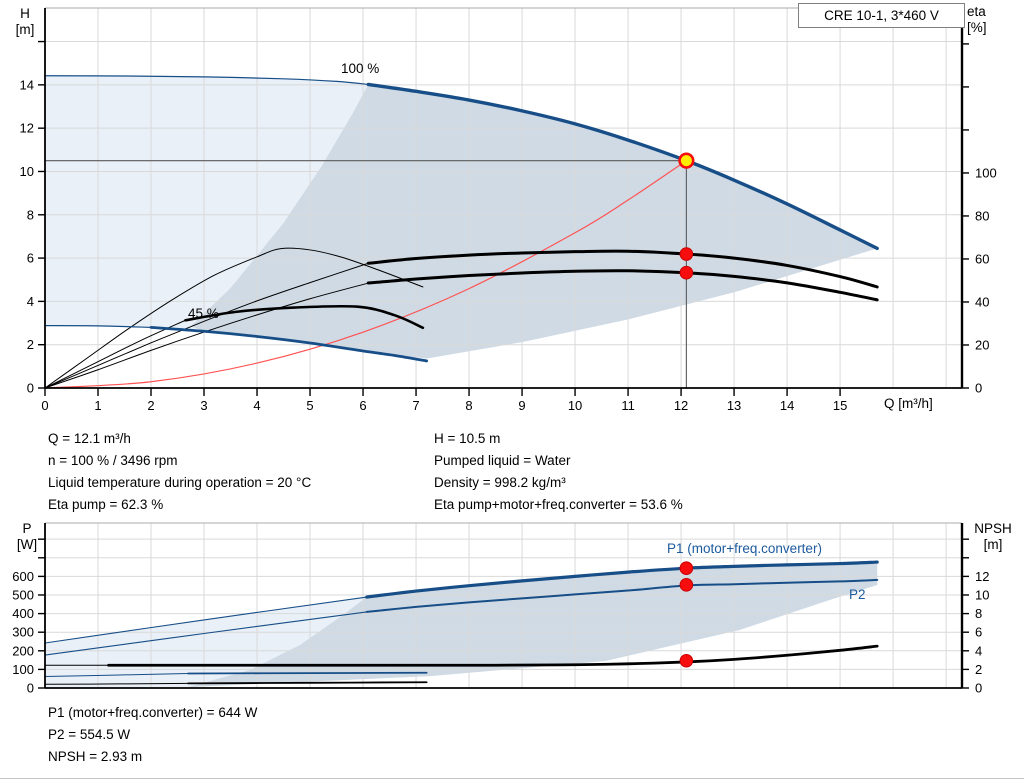 The width and height of the screenshot is (1024, 781). Describe the element at coordinates (558, 504) in the screenshot. I see `annotation-line: Eta pump+motor+freq.converter = 53.6 %` at that location.